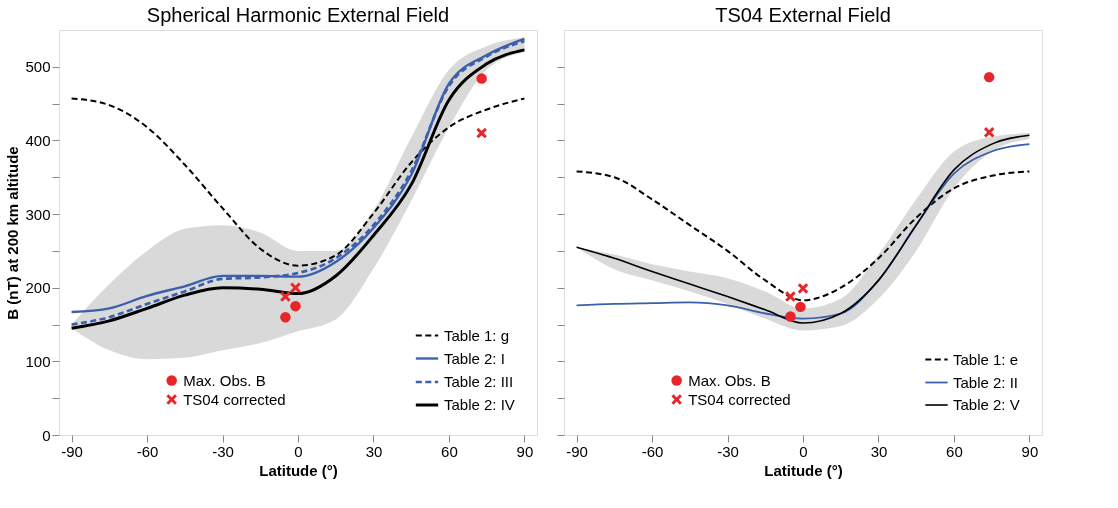  Describe the element at coordinates (38, 288) in the screenshot. I see `y-tick-label: 200` at that location.